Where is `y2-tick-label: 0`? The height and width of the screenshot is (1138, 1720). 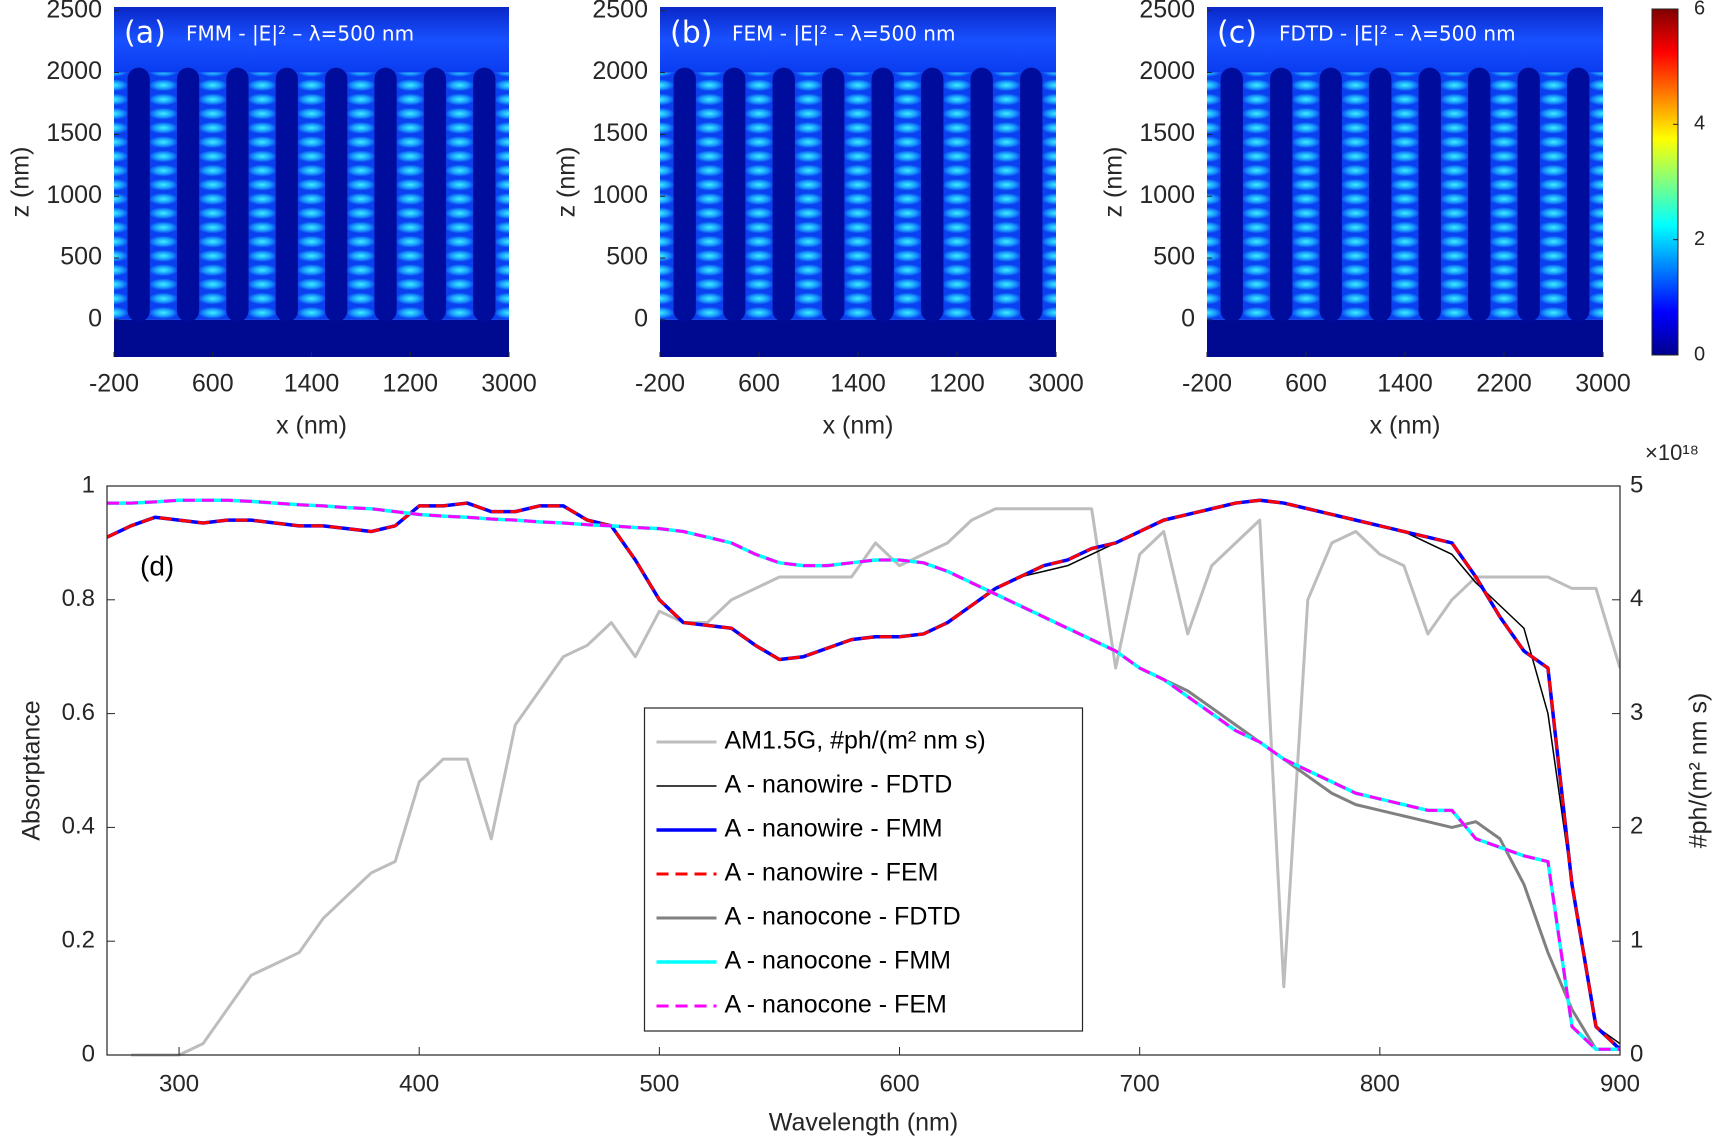 y2-tick-label: 0 is located at coordinates (1636, 1053).